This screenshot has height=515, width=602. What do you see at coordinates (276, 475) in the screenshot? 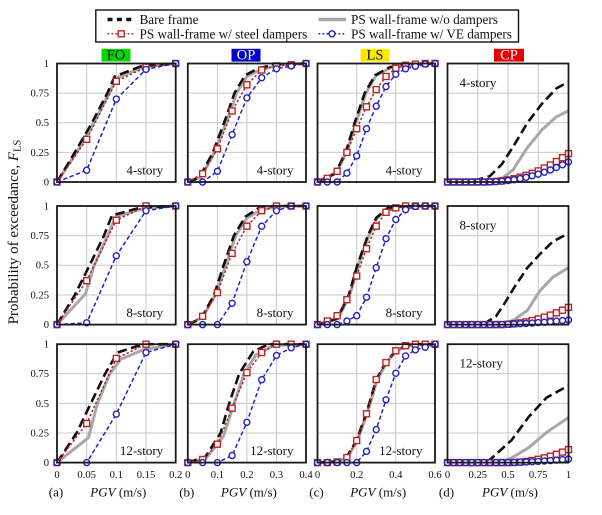
I see `svg-text: 0.3` at bounding box center [276, 475].